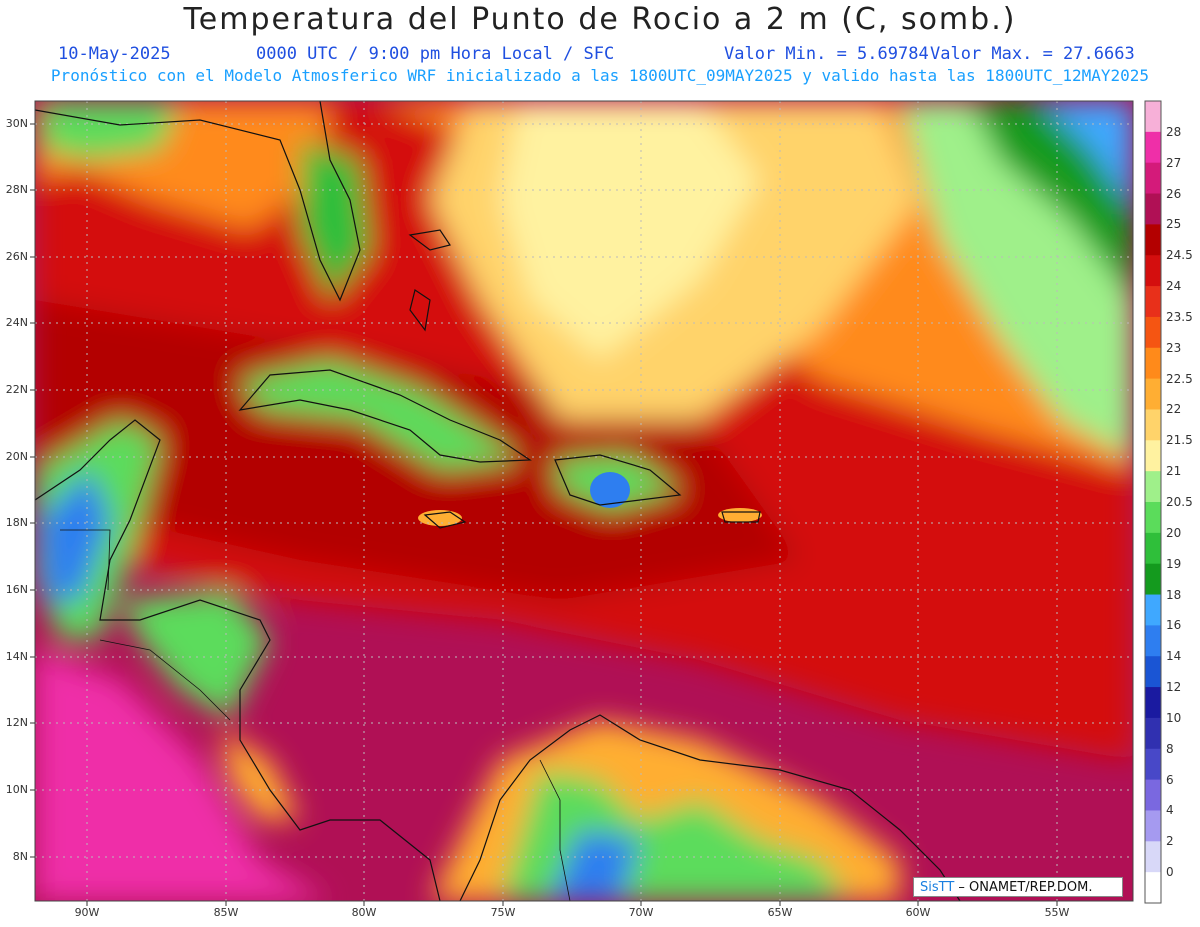  I want to click on valid-date: 10-May-2025, so click(114, 54).